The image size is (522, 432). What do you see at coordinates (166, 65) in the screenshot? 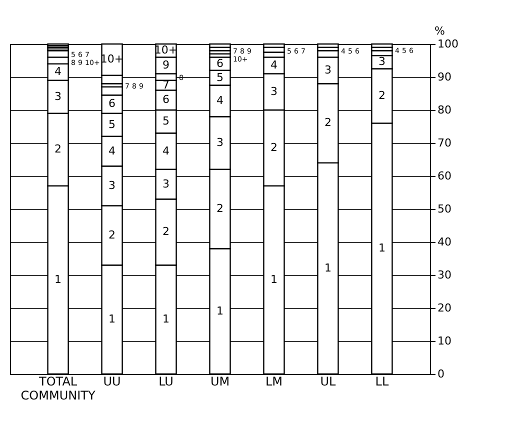
I see `series-label: 9` at bounding box center [166, 65].